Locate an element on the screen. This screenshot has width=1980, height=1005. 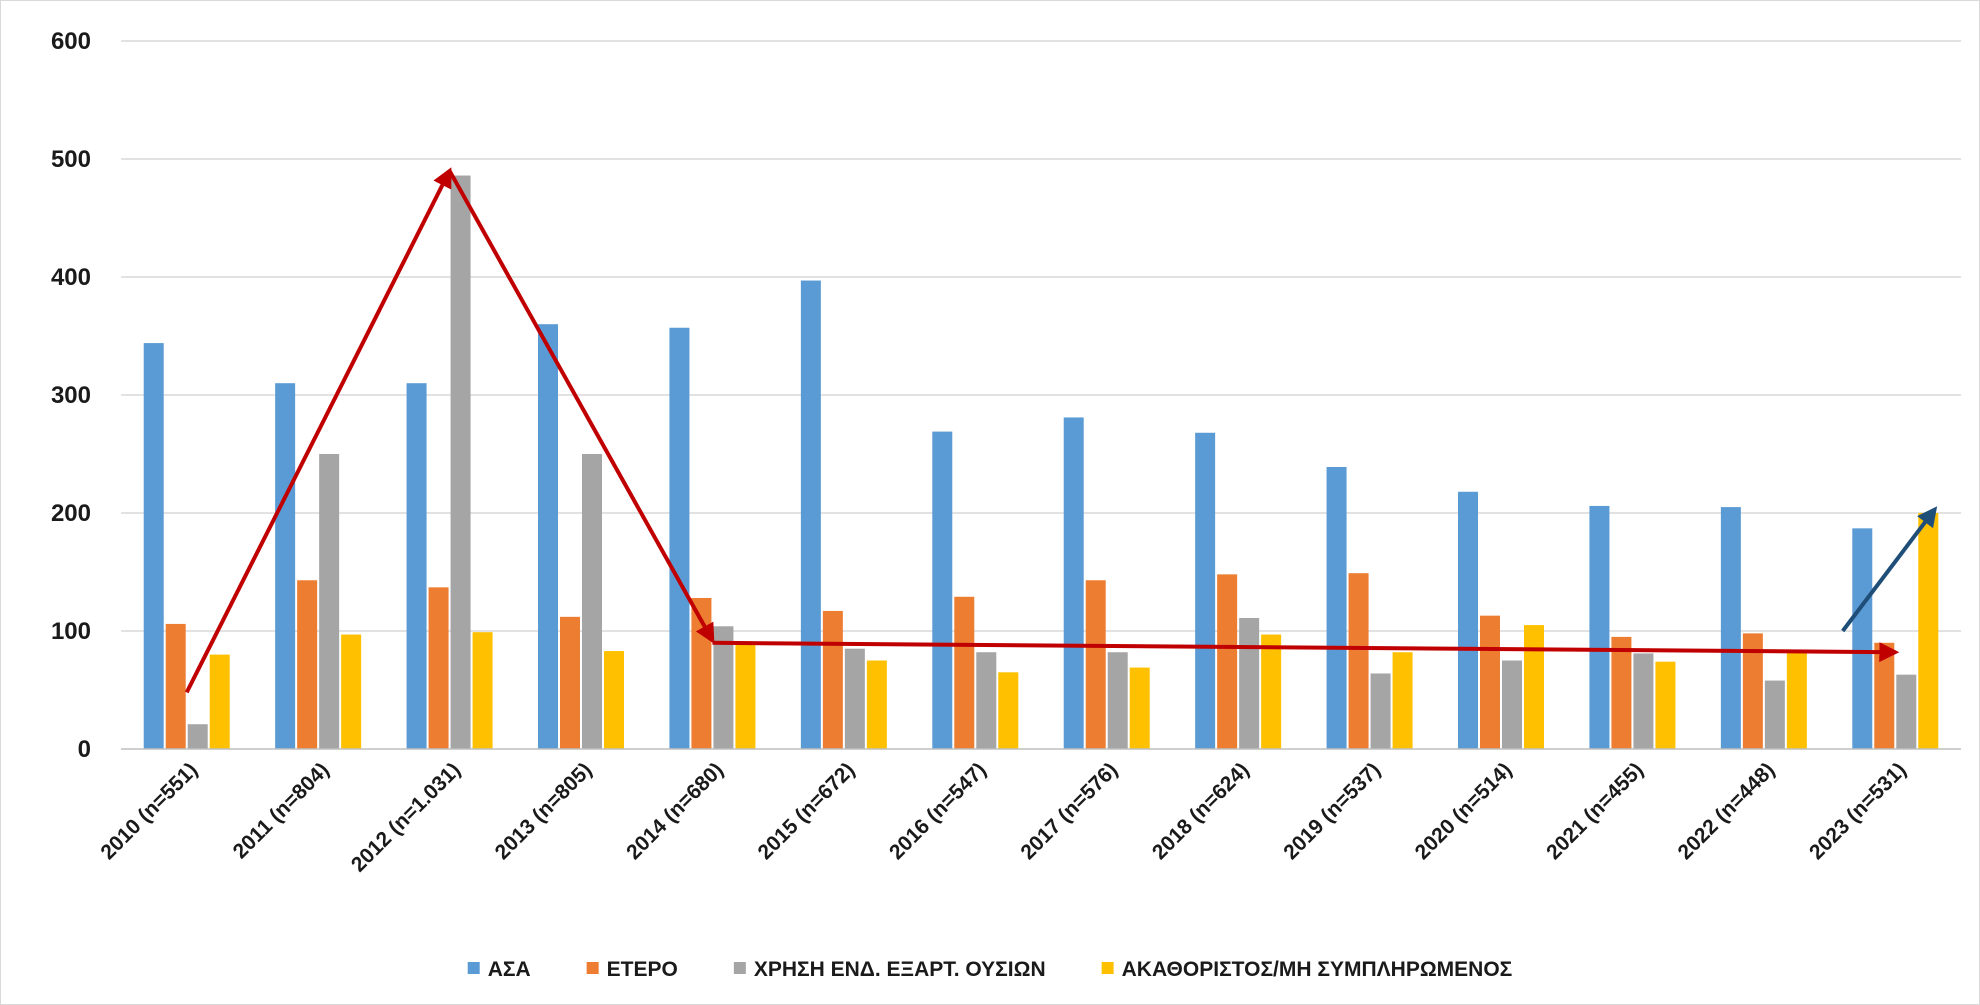
x-tick-label: 2016 (n=547) is located at coordinates (938, 811).